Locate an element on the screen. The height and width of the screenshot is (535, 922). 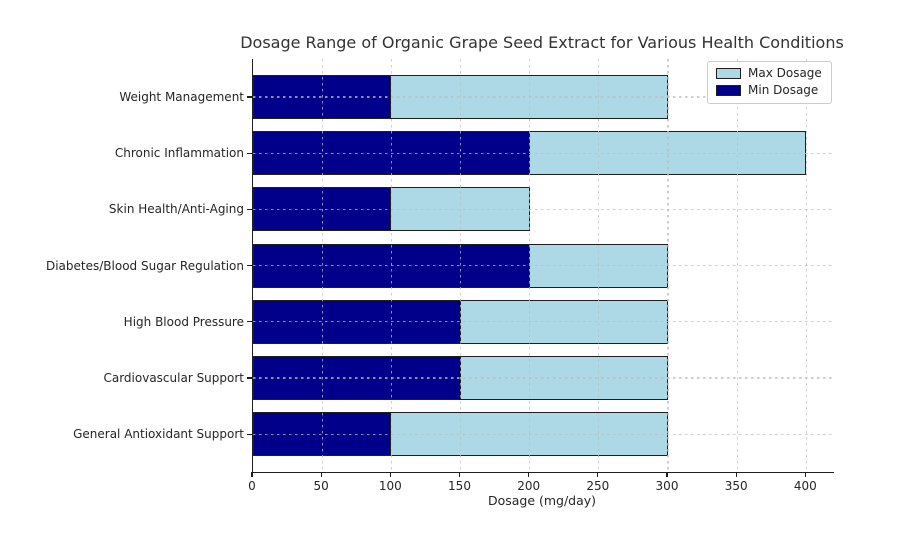
gridline-y-chronic-inflammation is located at coordinates (543, 153).